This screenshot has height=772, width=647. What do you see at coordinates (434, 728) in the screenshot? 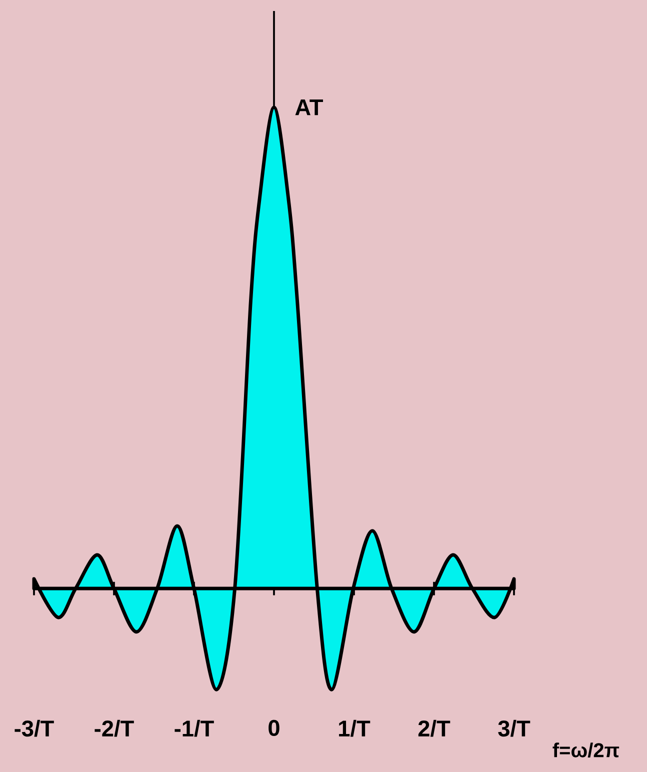
I see `x-tick-label: 2/T` at bounding box center [434, 728].